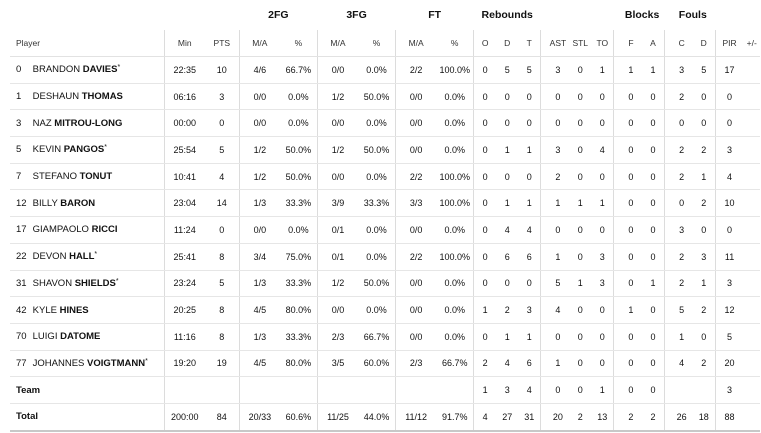 This screenshot has height=433, width=761. Describe the element at coordinates (681, 97) in the screenshot. I see `stat-c: 2` at that location.